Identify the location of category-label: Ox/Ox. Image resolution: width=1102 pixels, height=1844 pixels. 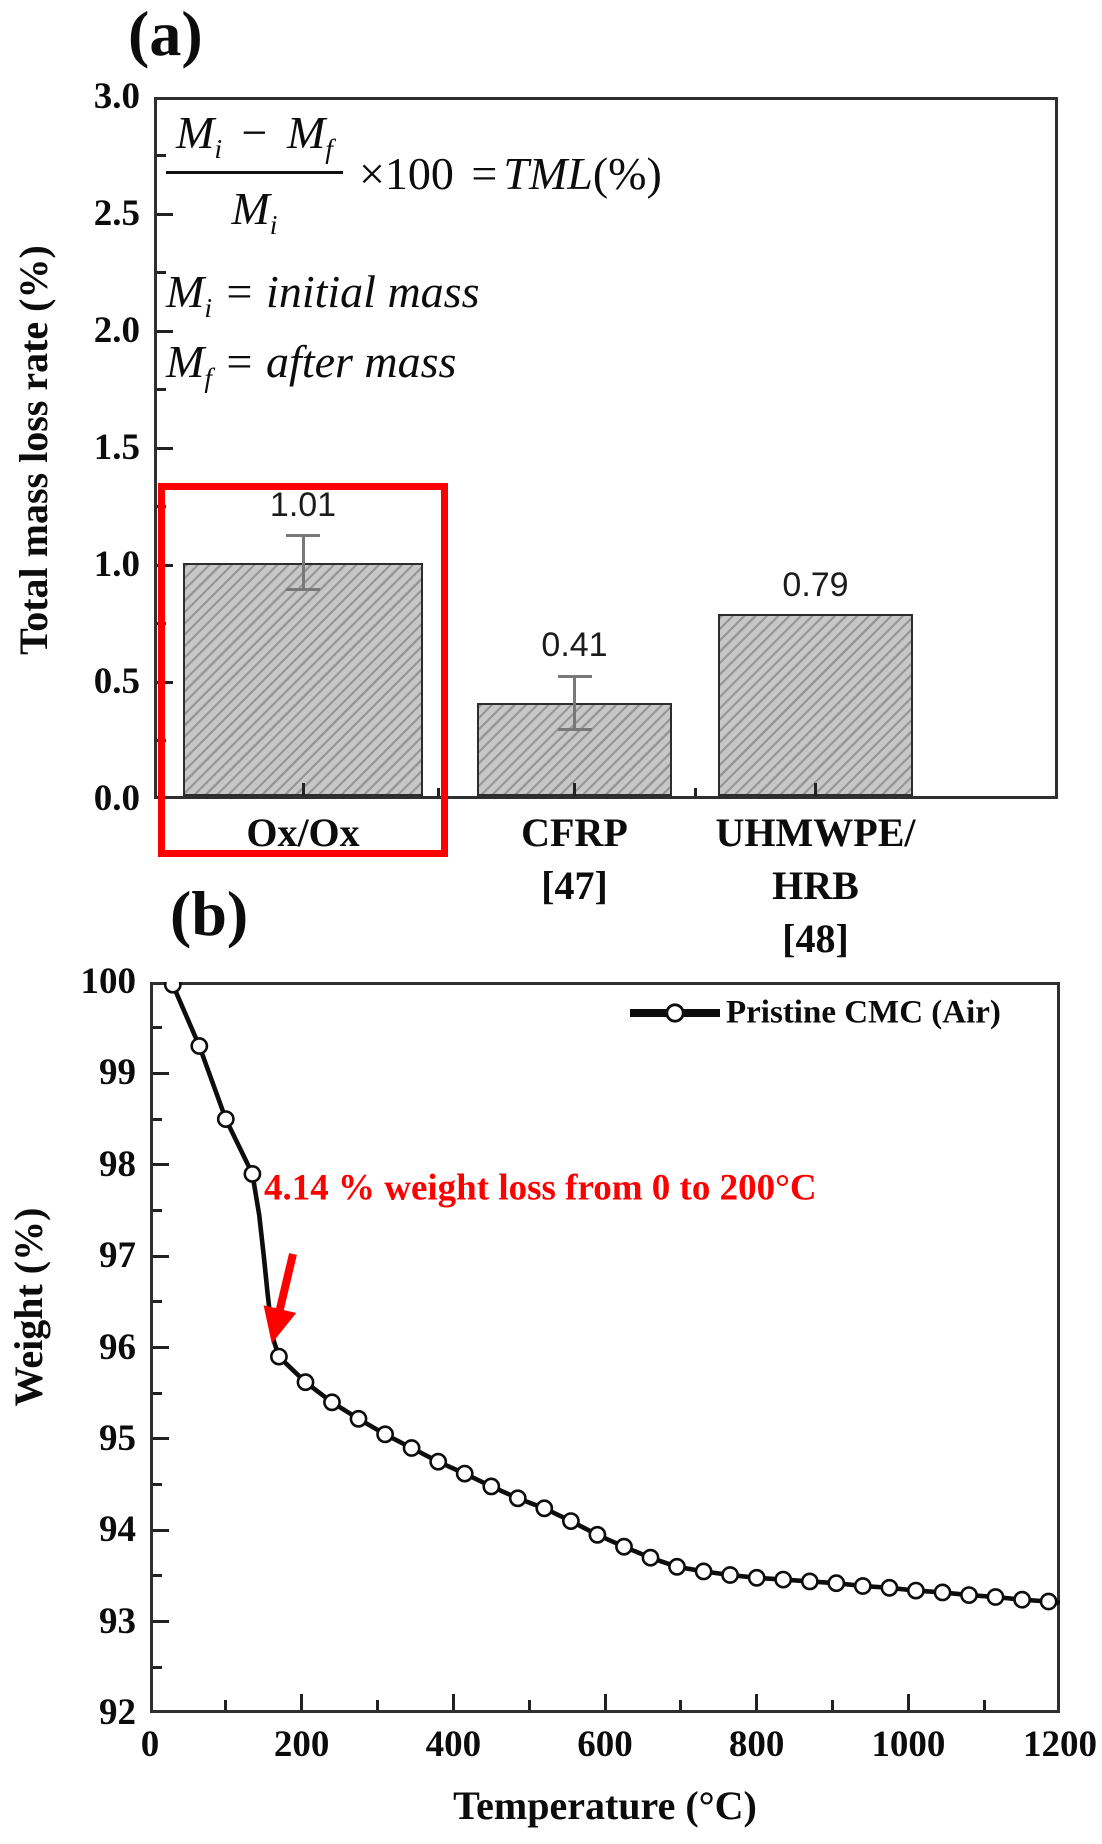
(303, 832).